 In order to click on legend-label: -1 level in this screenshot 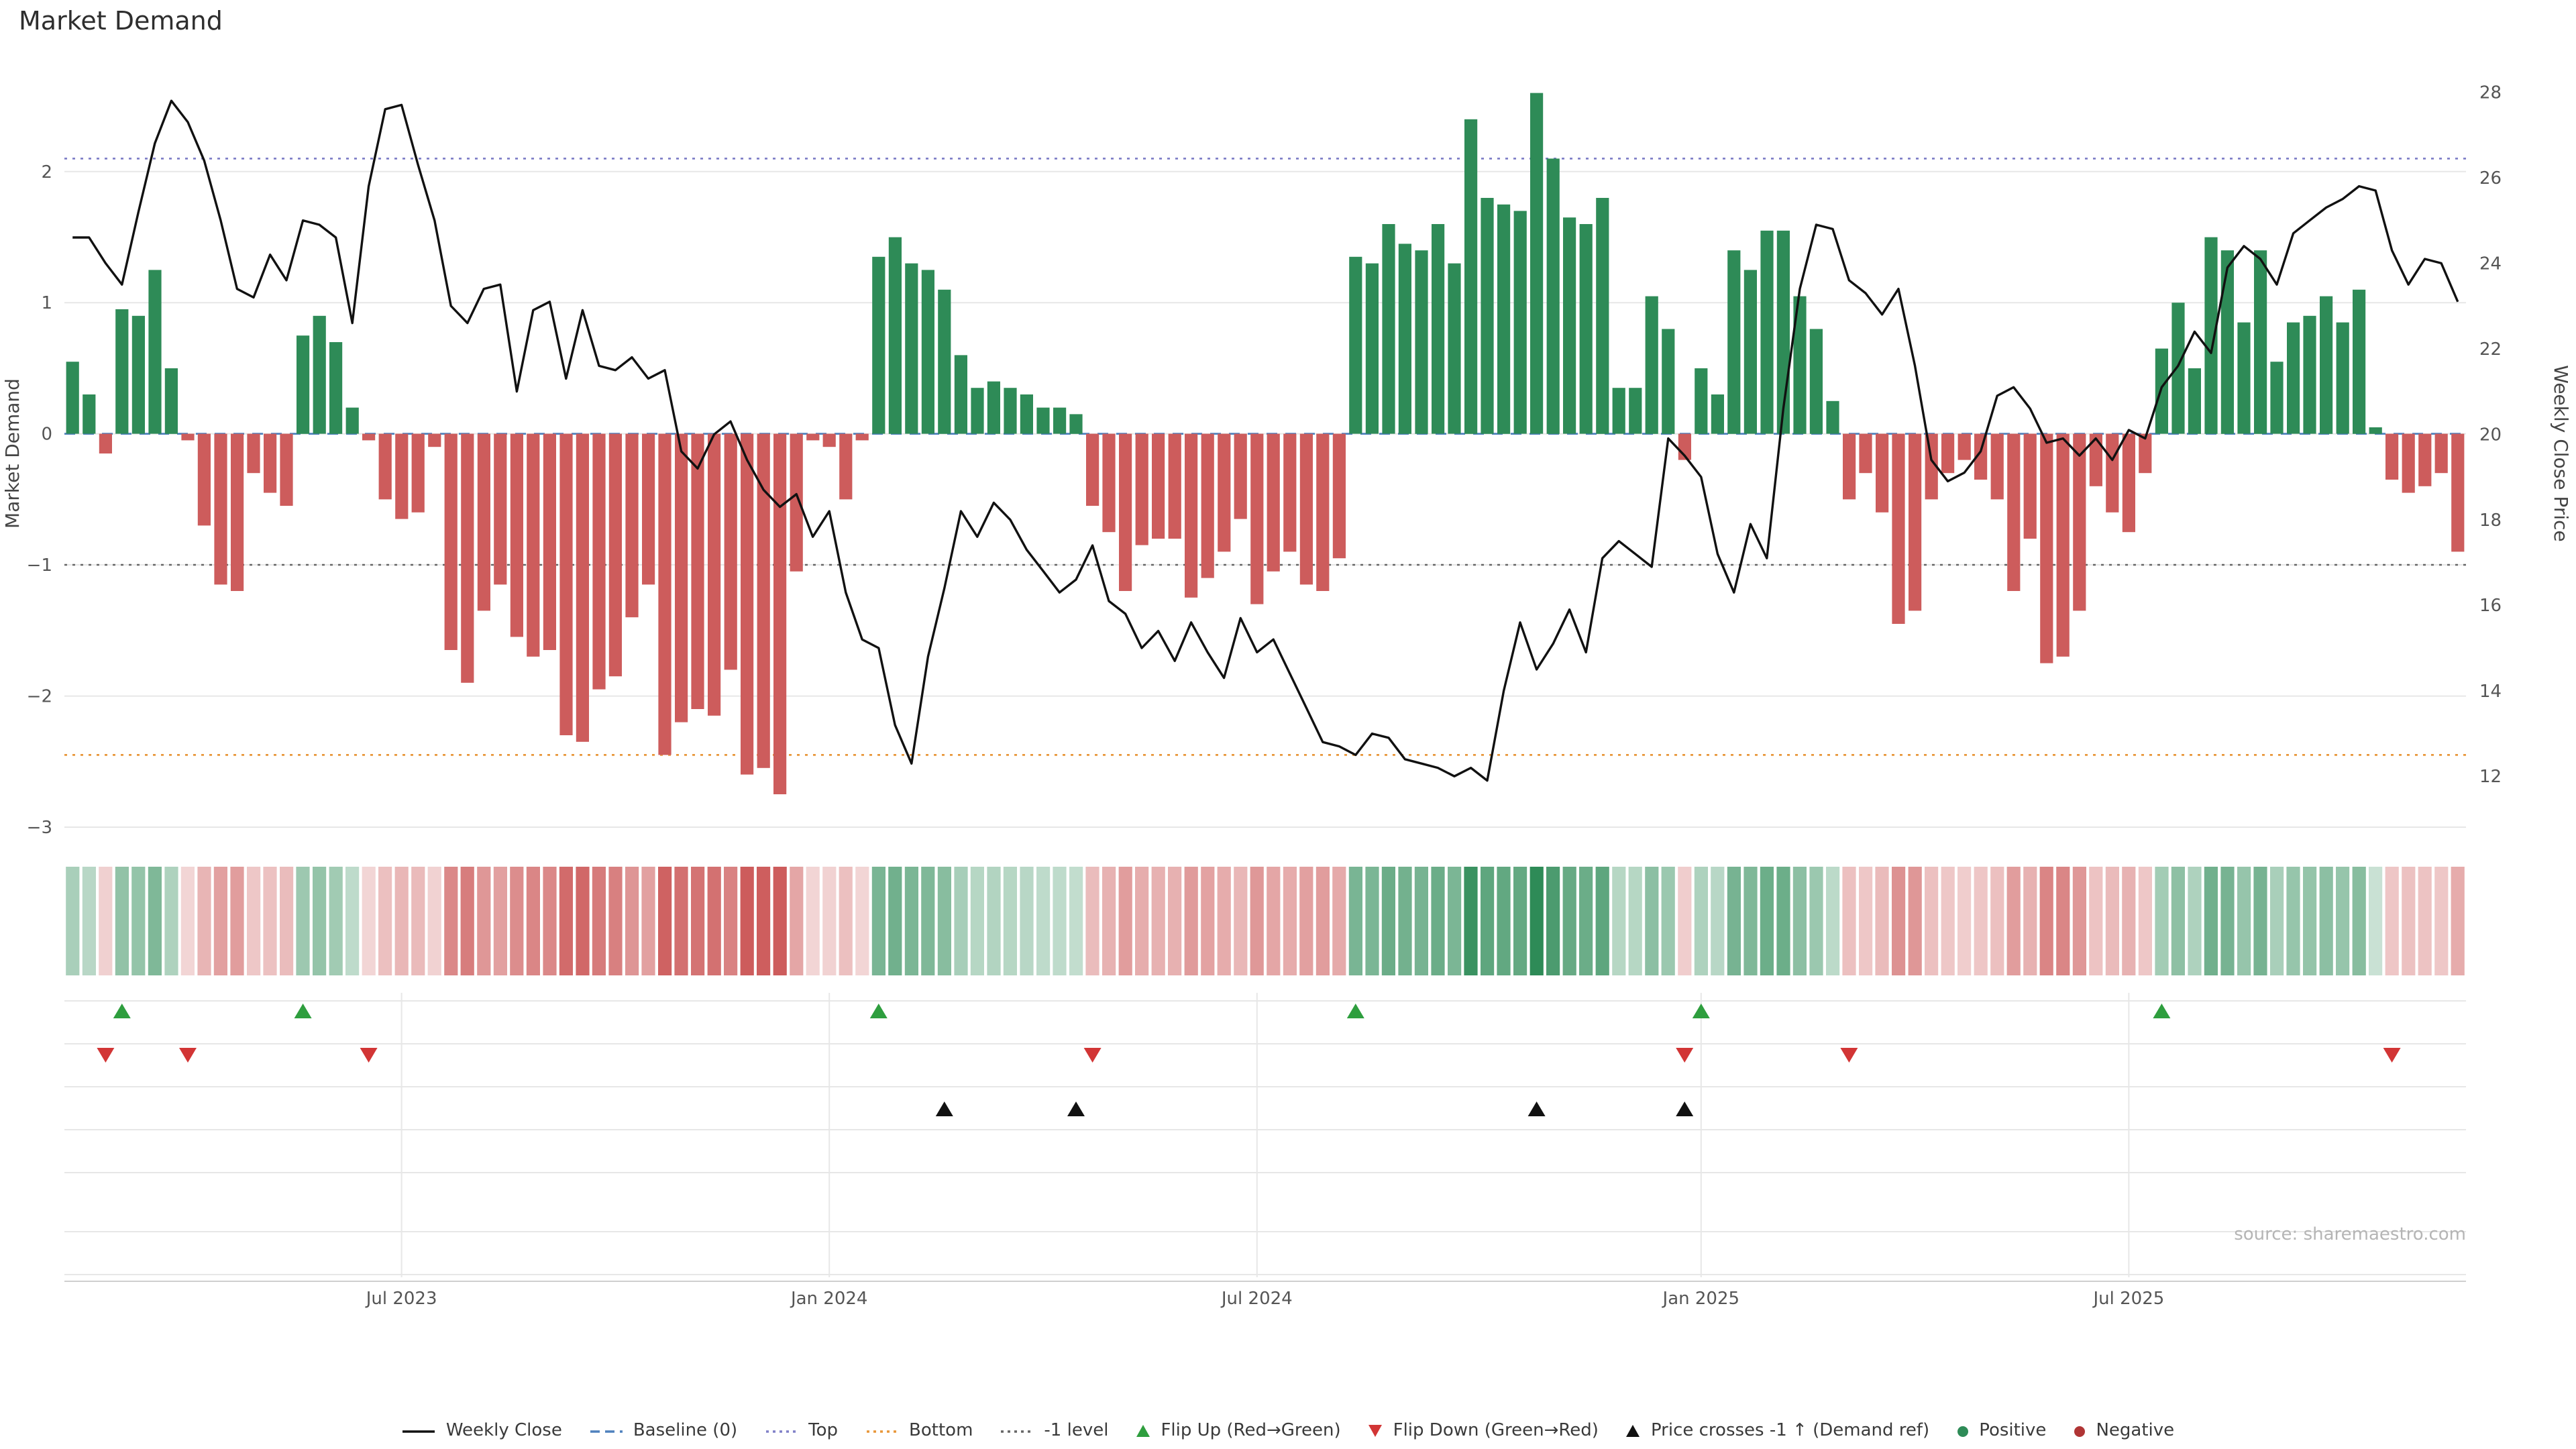, I will do `click(1076, 1431)`.